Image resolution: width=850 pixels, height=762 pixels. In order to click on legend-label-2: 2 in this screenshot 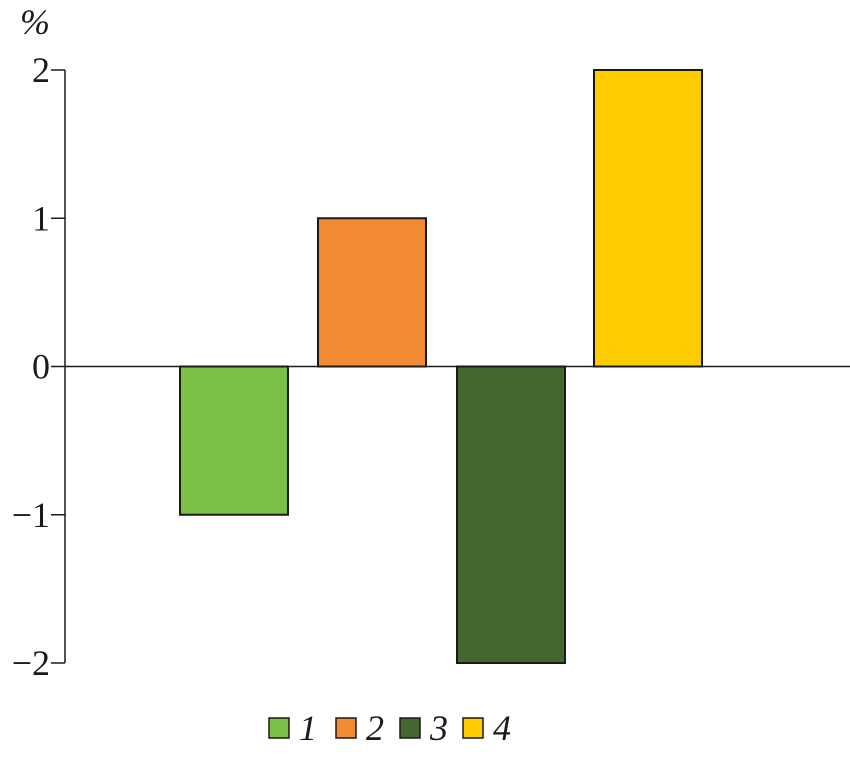, I will do `click(375, 728)`.